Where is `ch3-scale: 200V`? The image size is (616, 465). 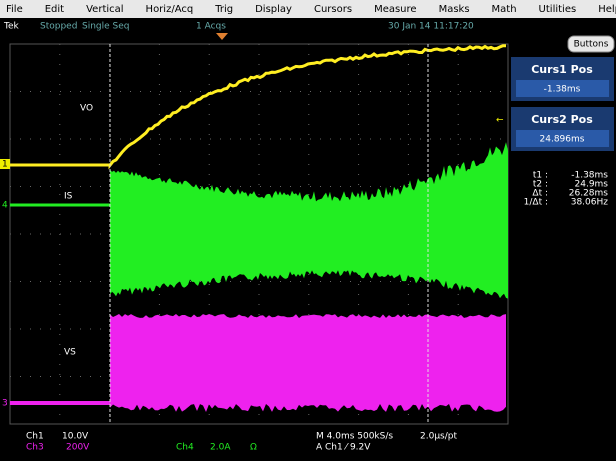
ch3-scale: 200V is located at coordinates (78, 448).